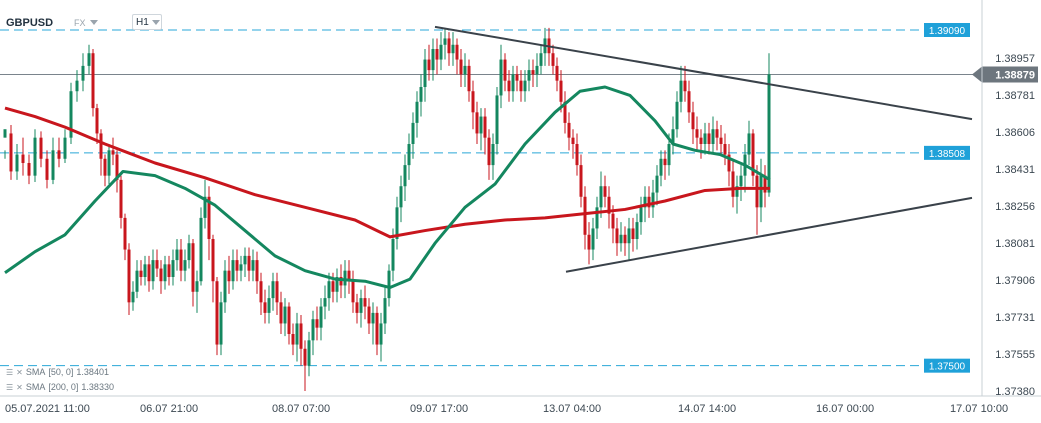 The width and height of the screenshot is (1041, 423). Describe the element at coordinates (35, 387) in the screenshot. I see `legend-label: SMA` at that location.